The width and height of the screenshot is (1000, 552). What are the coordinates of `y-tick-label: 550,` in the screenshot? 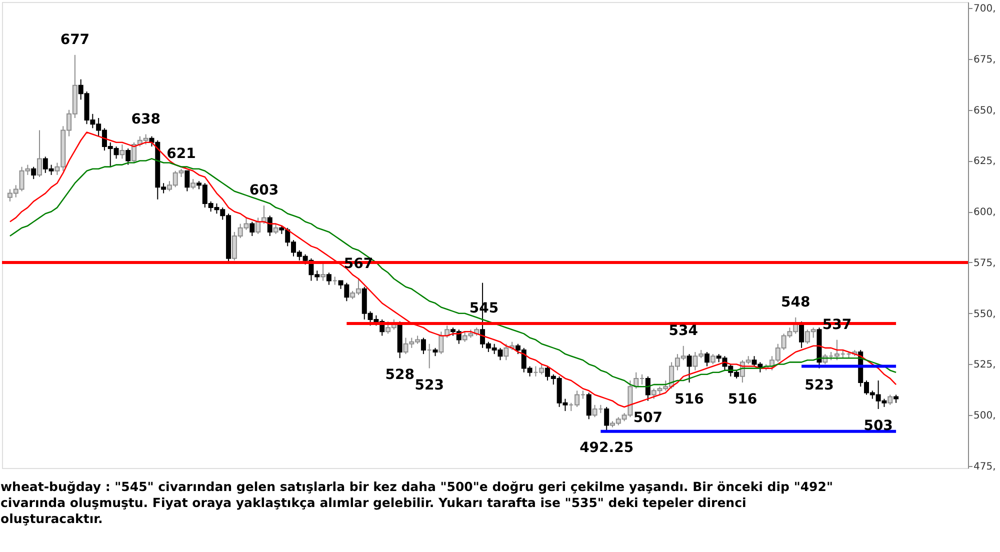 It's located at (985, 314).